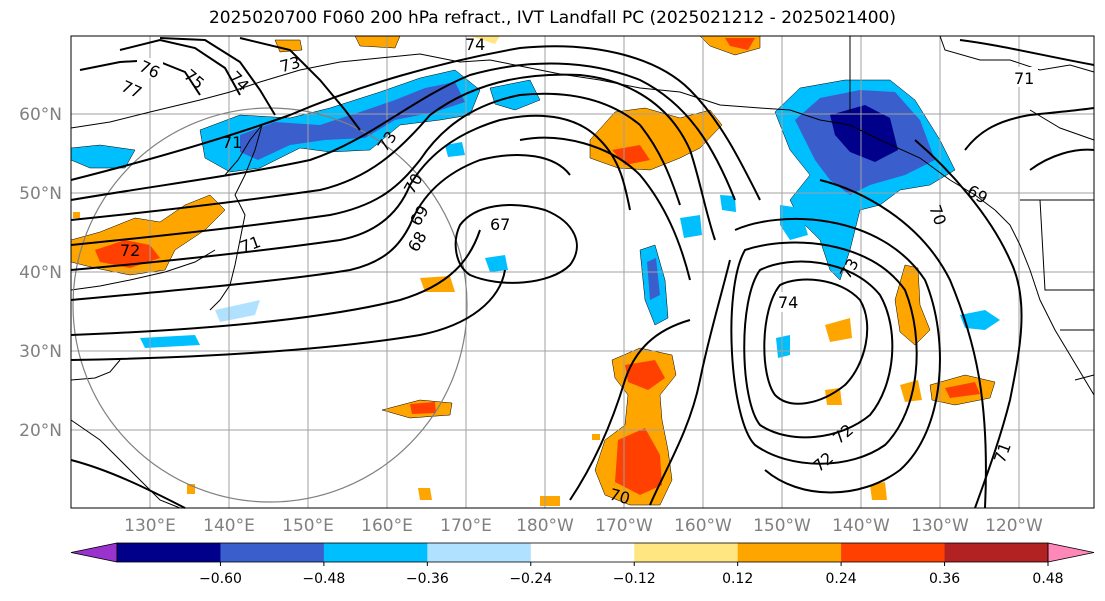 The width and height of the screenshot is (1105, 601). I want to click on colorbar-tick-label: −0.60, so click(220, 579).